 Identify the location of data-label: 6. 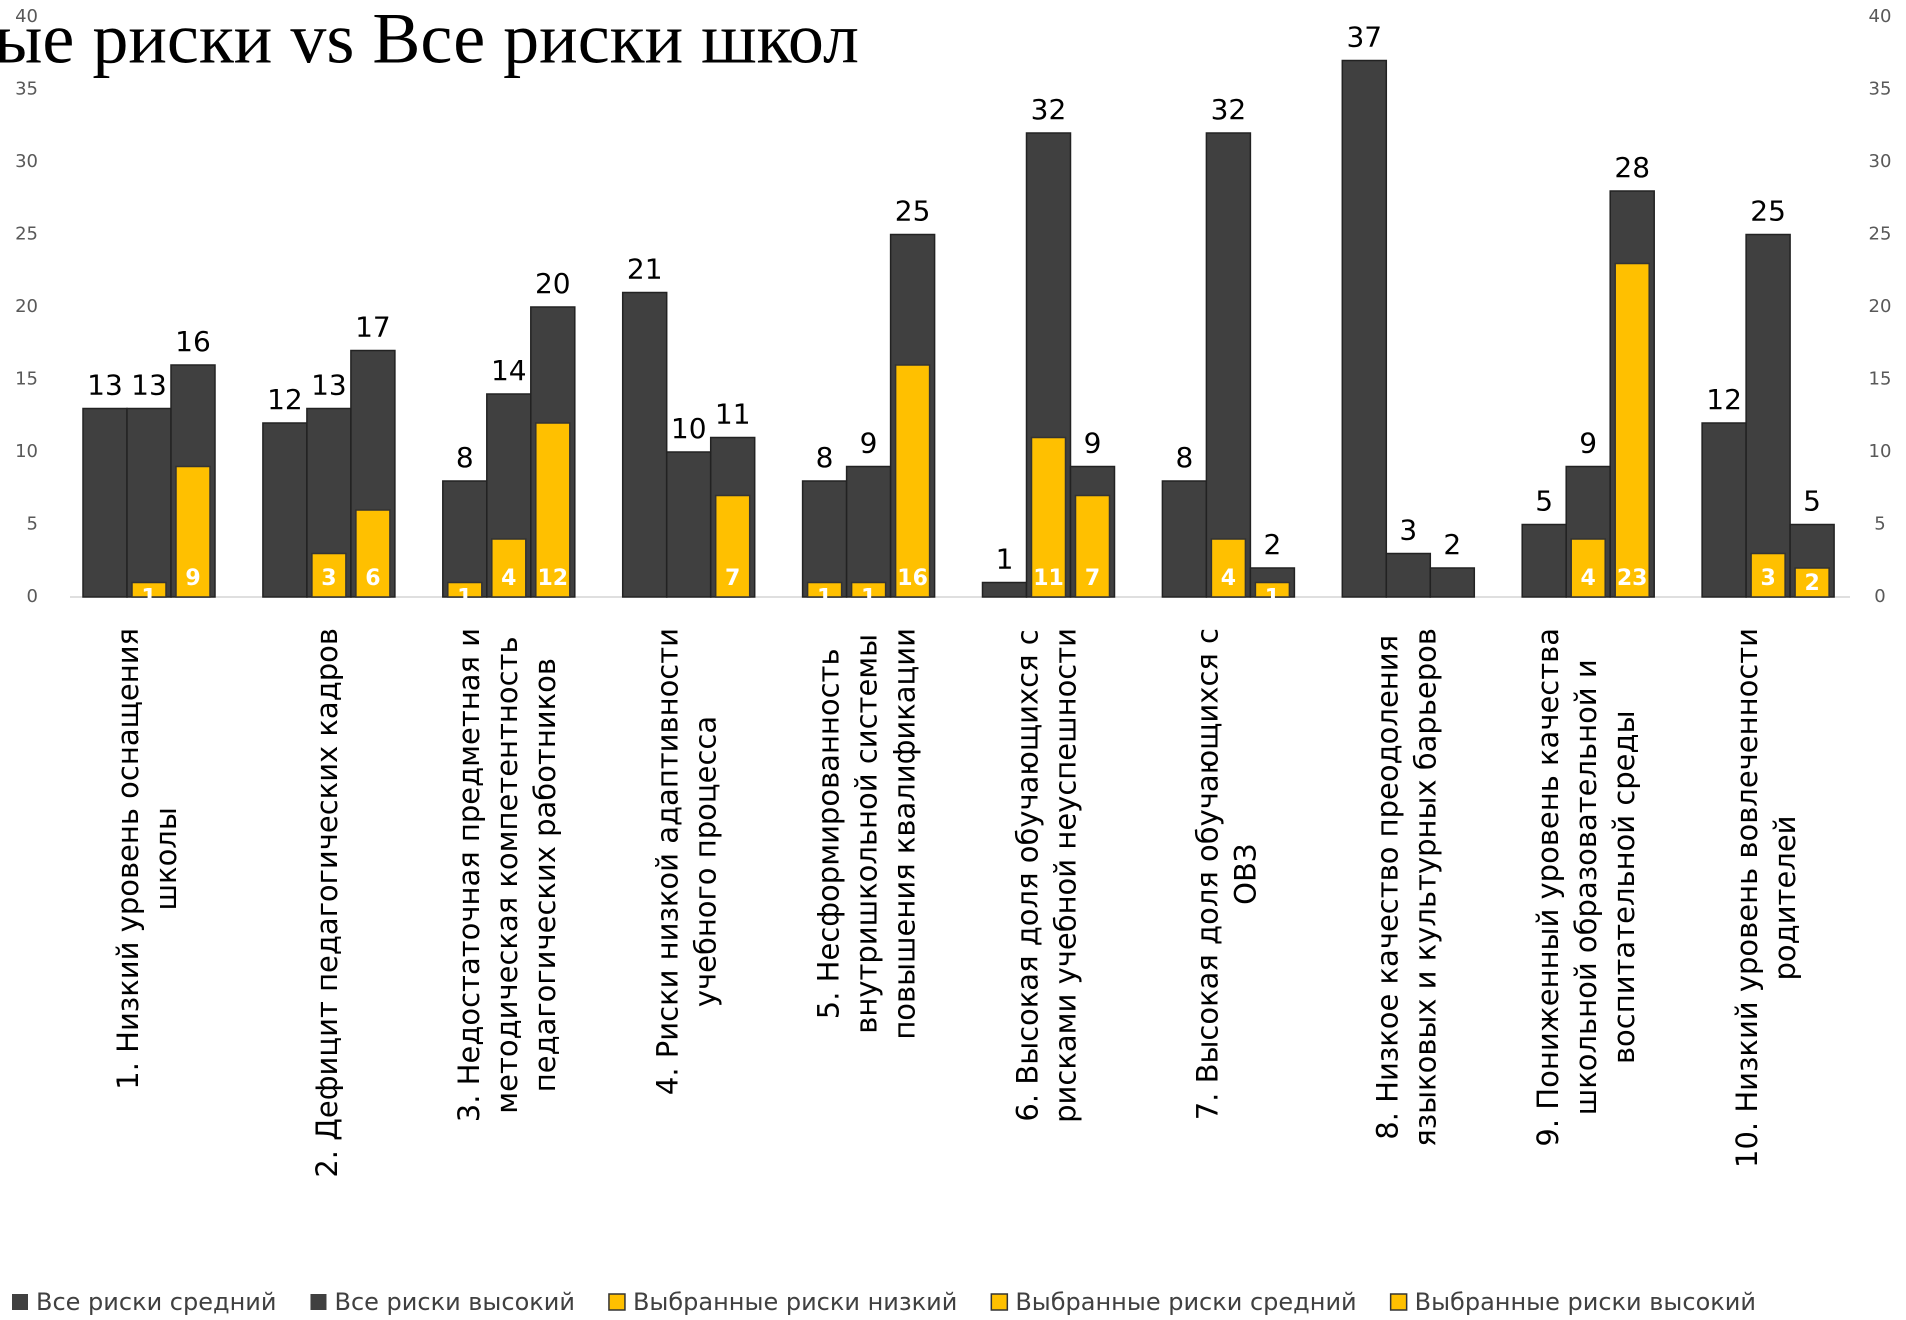
(372, 578).